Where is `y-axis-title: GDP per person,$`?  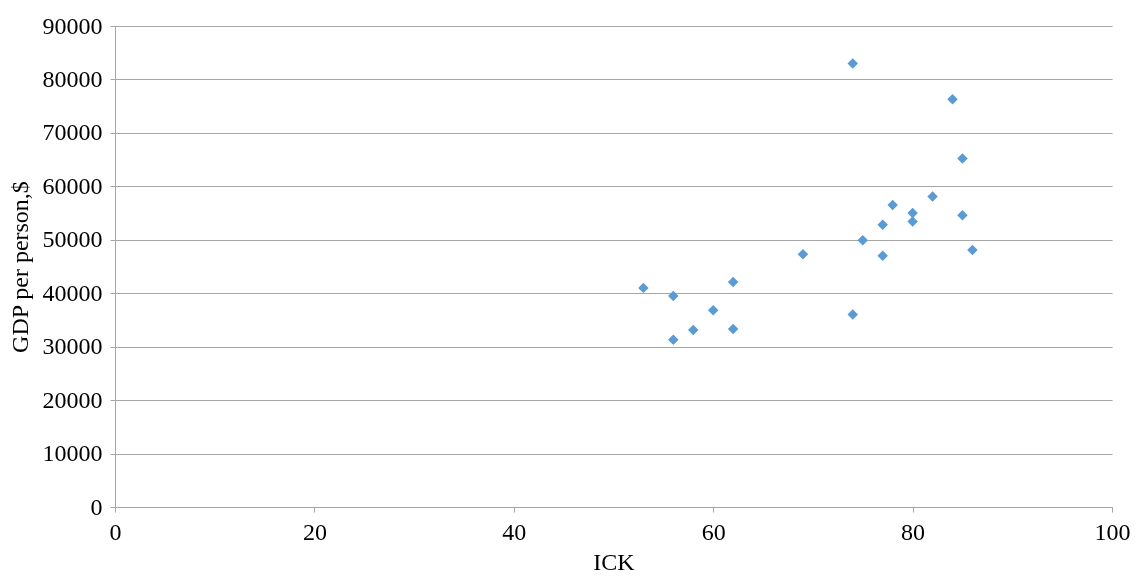
y-axis-title: GDP per person,$ is located at coordinates (19, 267).